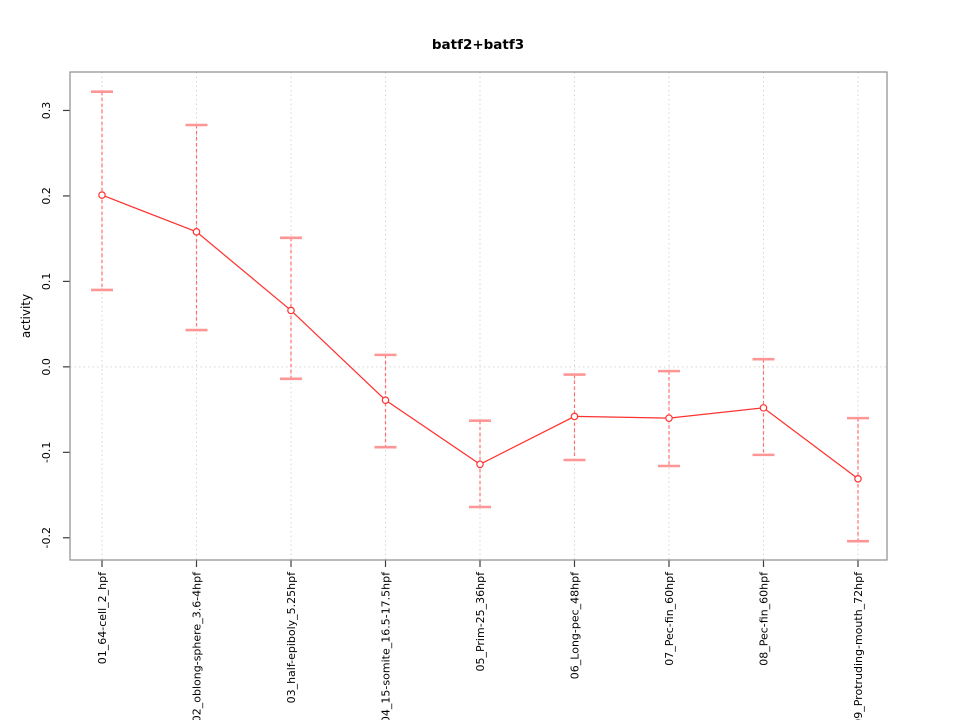  I want to click on y-tick-label: -0.1, so click(46, 452).